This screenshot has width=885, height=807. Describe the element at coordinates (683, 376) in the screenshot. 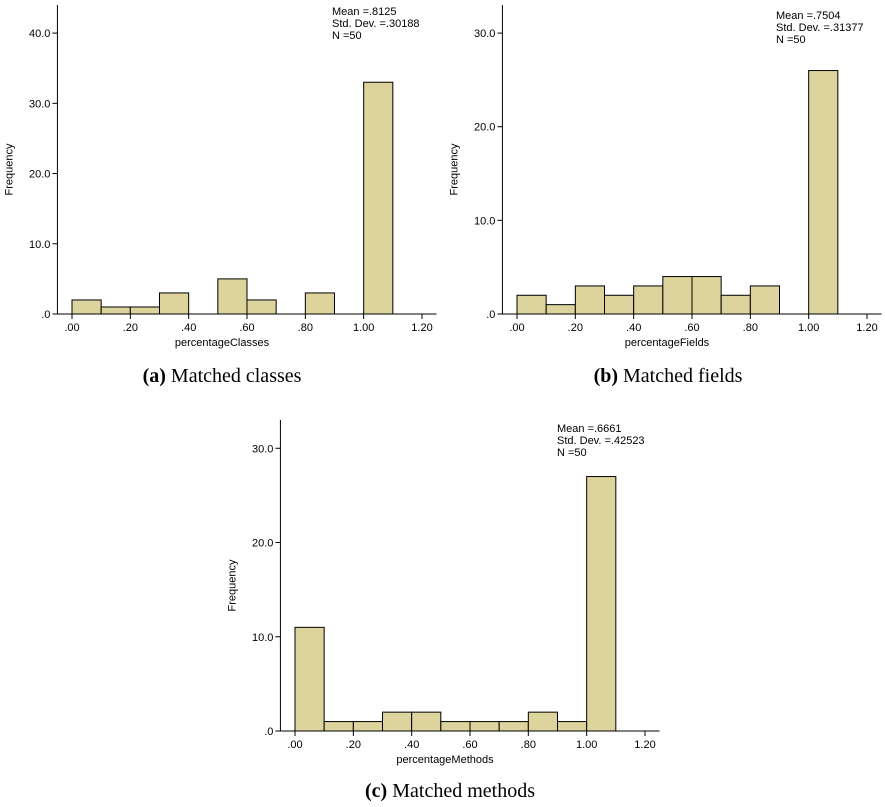

I see `caption-b-text: Matched fields` at that location.